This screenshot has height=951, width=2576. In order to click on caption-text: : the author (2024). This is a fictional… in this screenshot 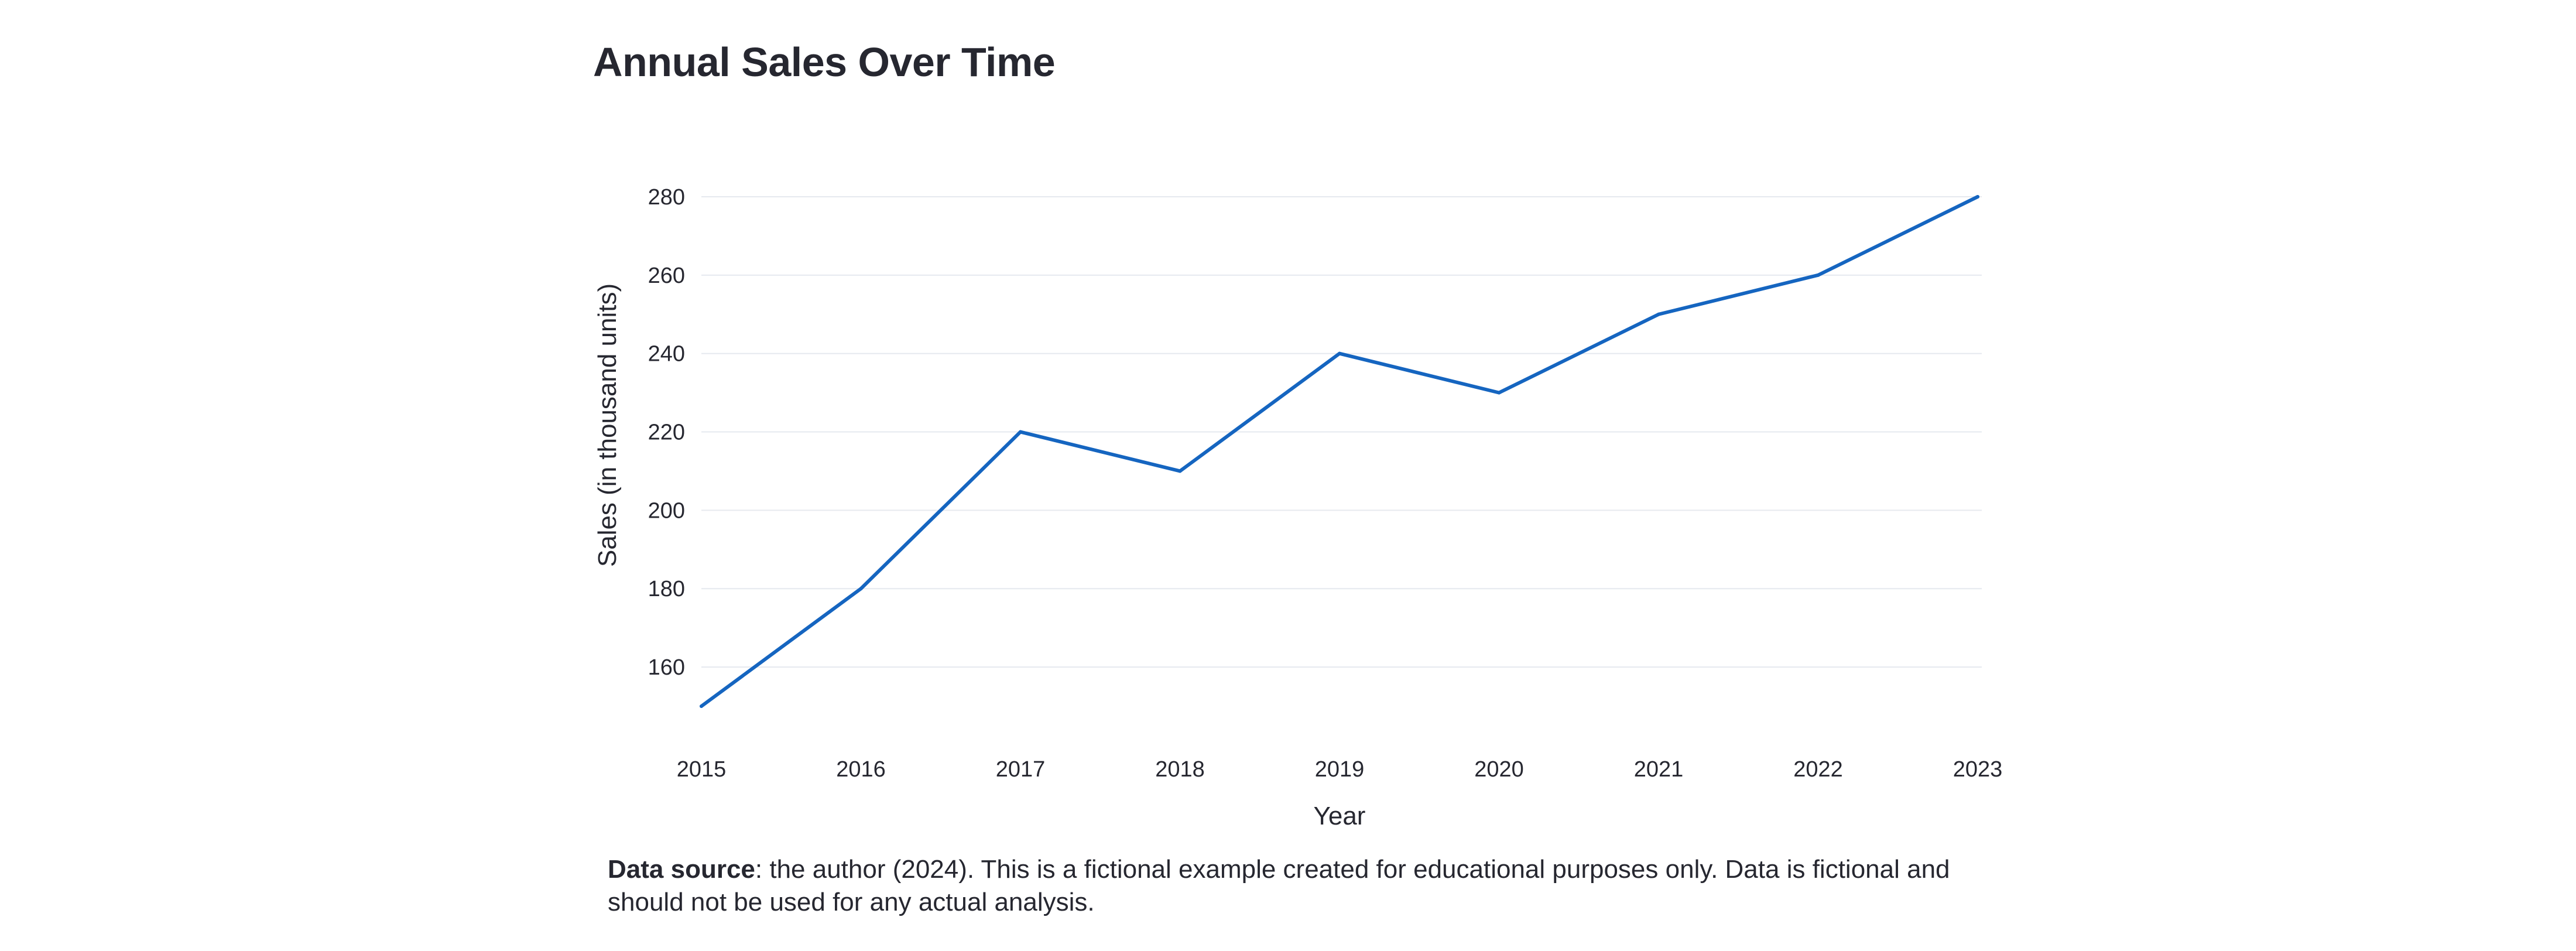, I will do `click(1279, 885)`.